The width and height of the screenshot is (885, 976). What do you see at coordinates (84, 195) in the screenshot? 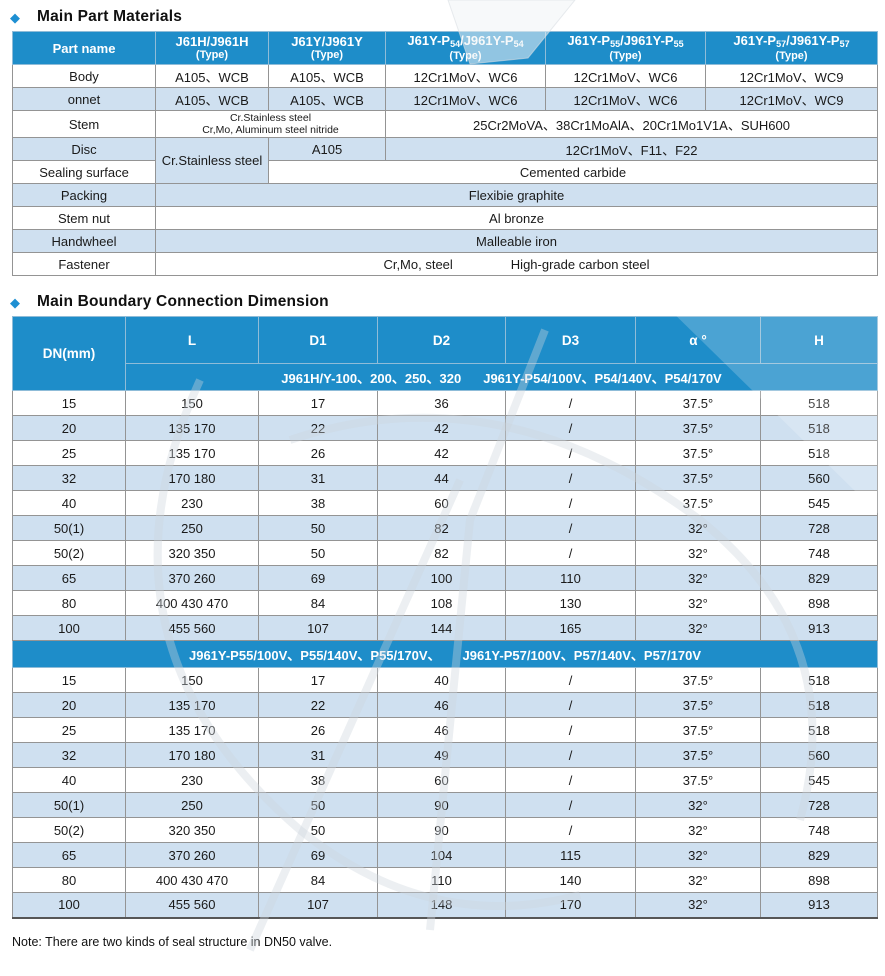
I see `part-name: Packing` at bounding box center [84, 195].